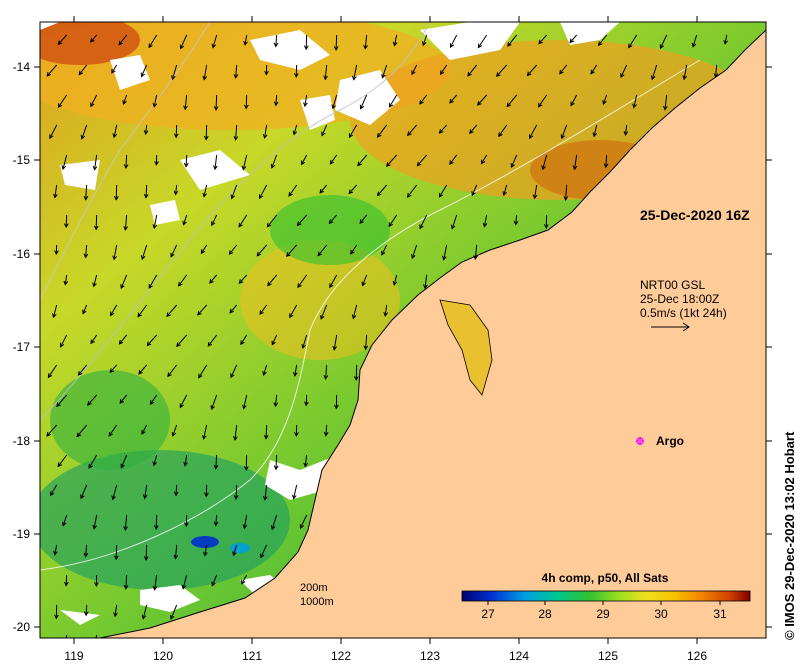 Image resolution: width=809 pixels, height=672 pixels. What do you see at coordinates (640, 441) in the screenshot?
I see `argo-marker` at bounding box center [640, 441].